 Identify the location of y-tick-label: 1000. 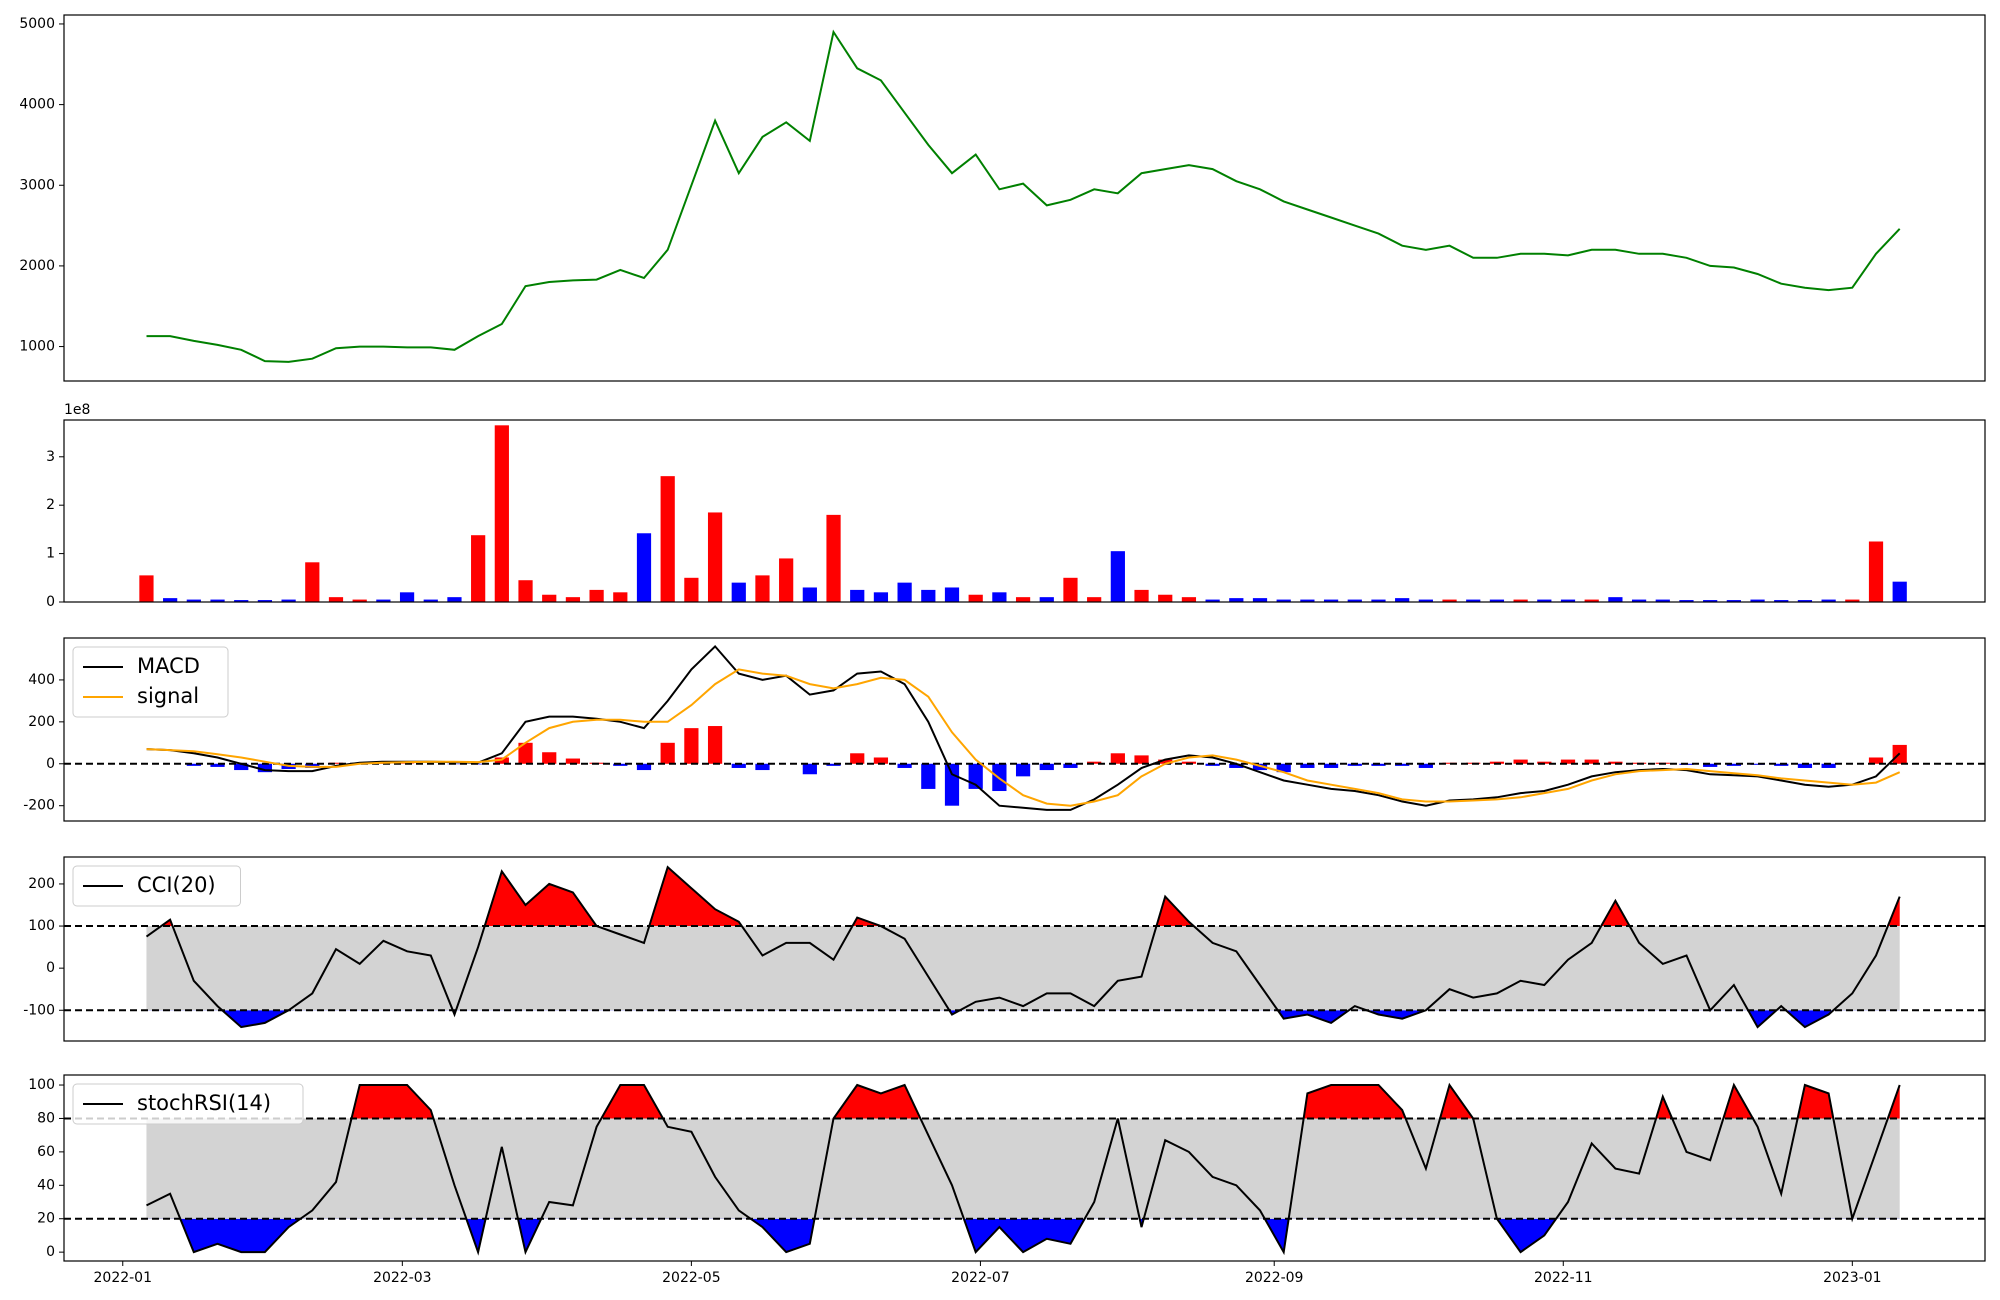
(37, 347).